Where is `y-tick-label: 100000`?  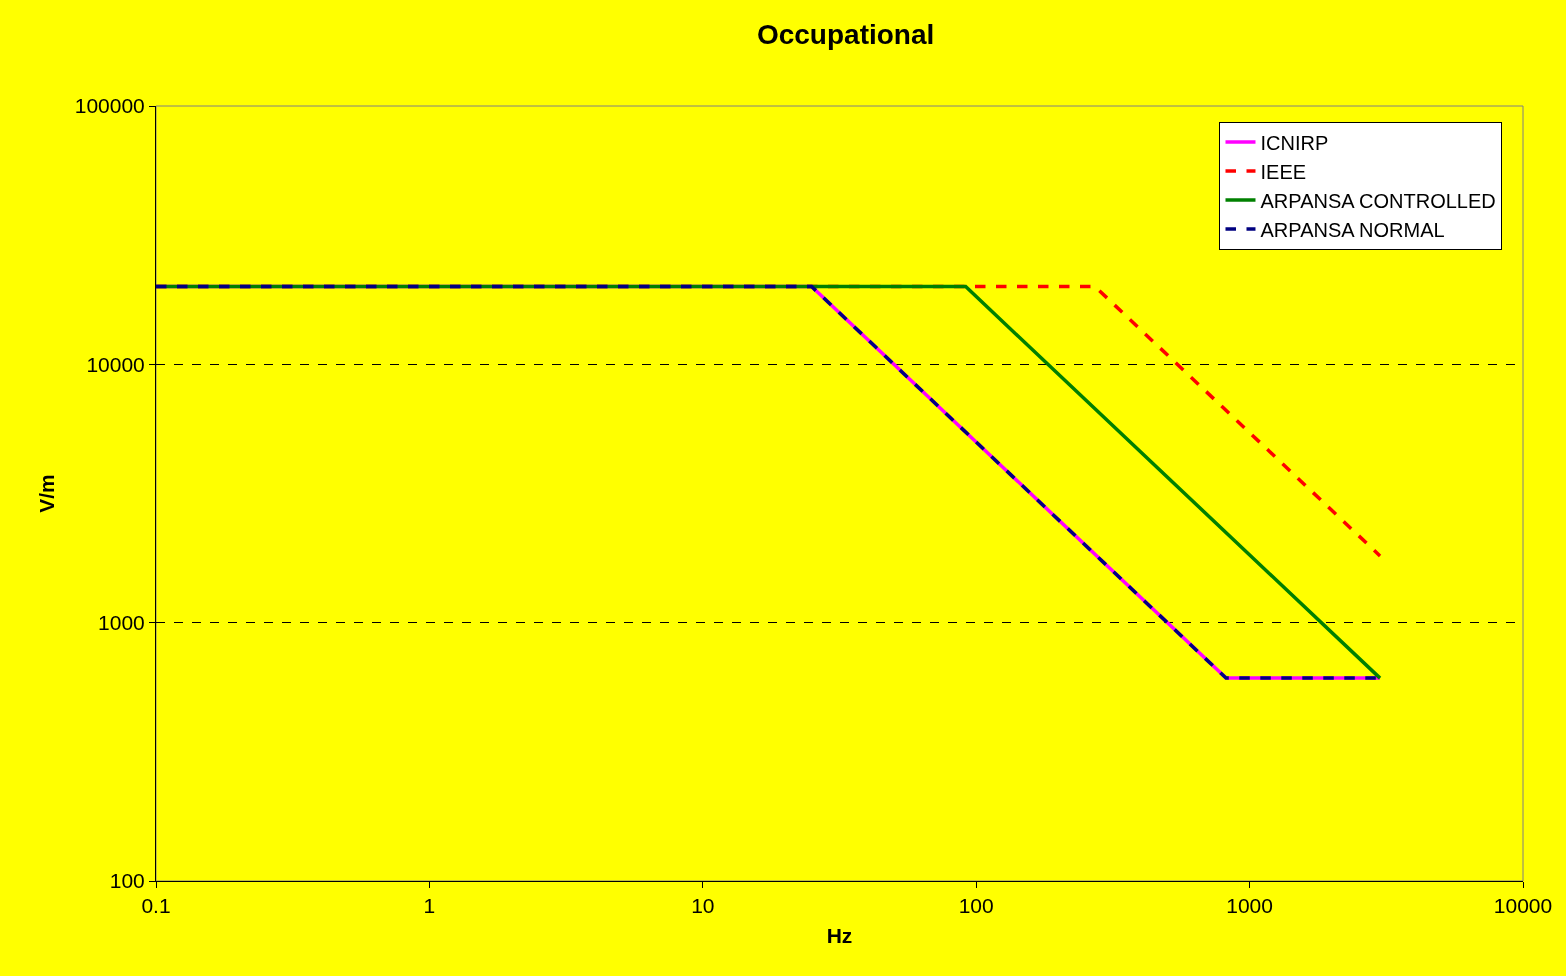
y-tick-label: 100000 is located at coordinates (109, 106).